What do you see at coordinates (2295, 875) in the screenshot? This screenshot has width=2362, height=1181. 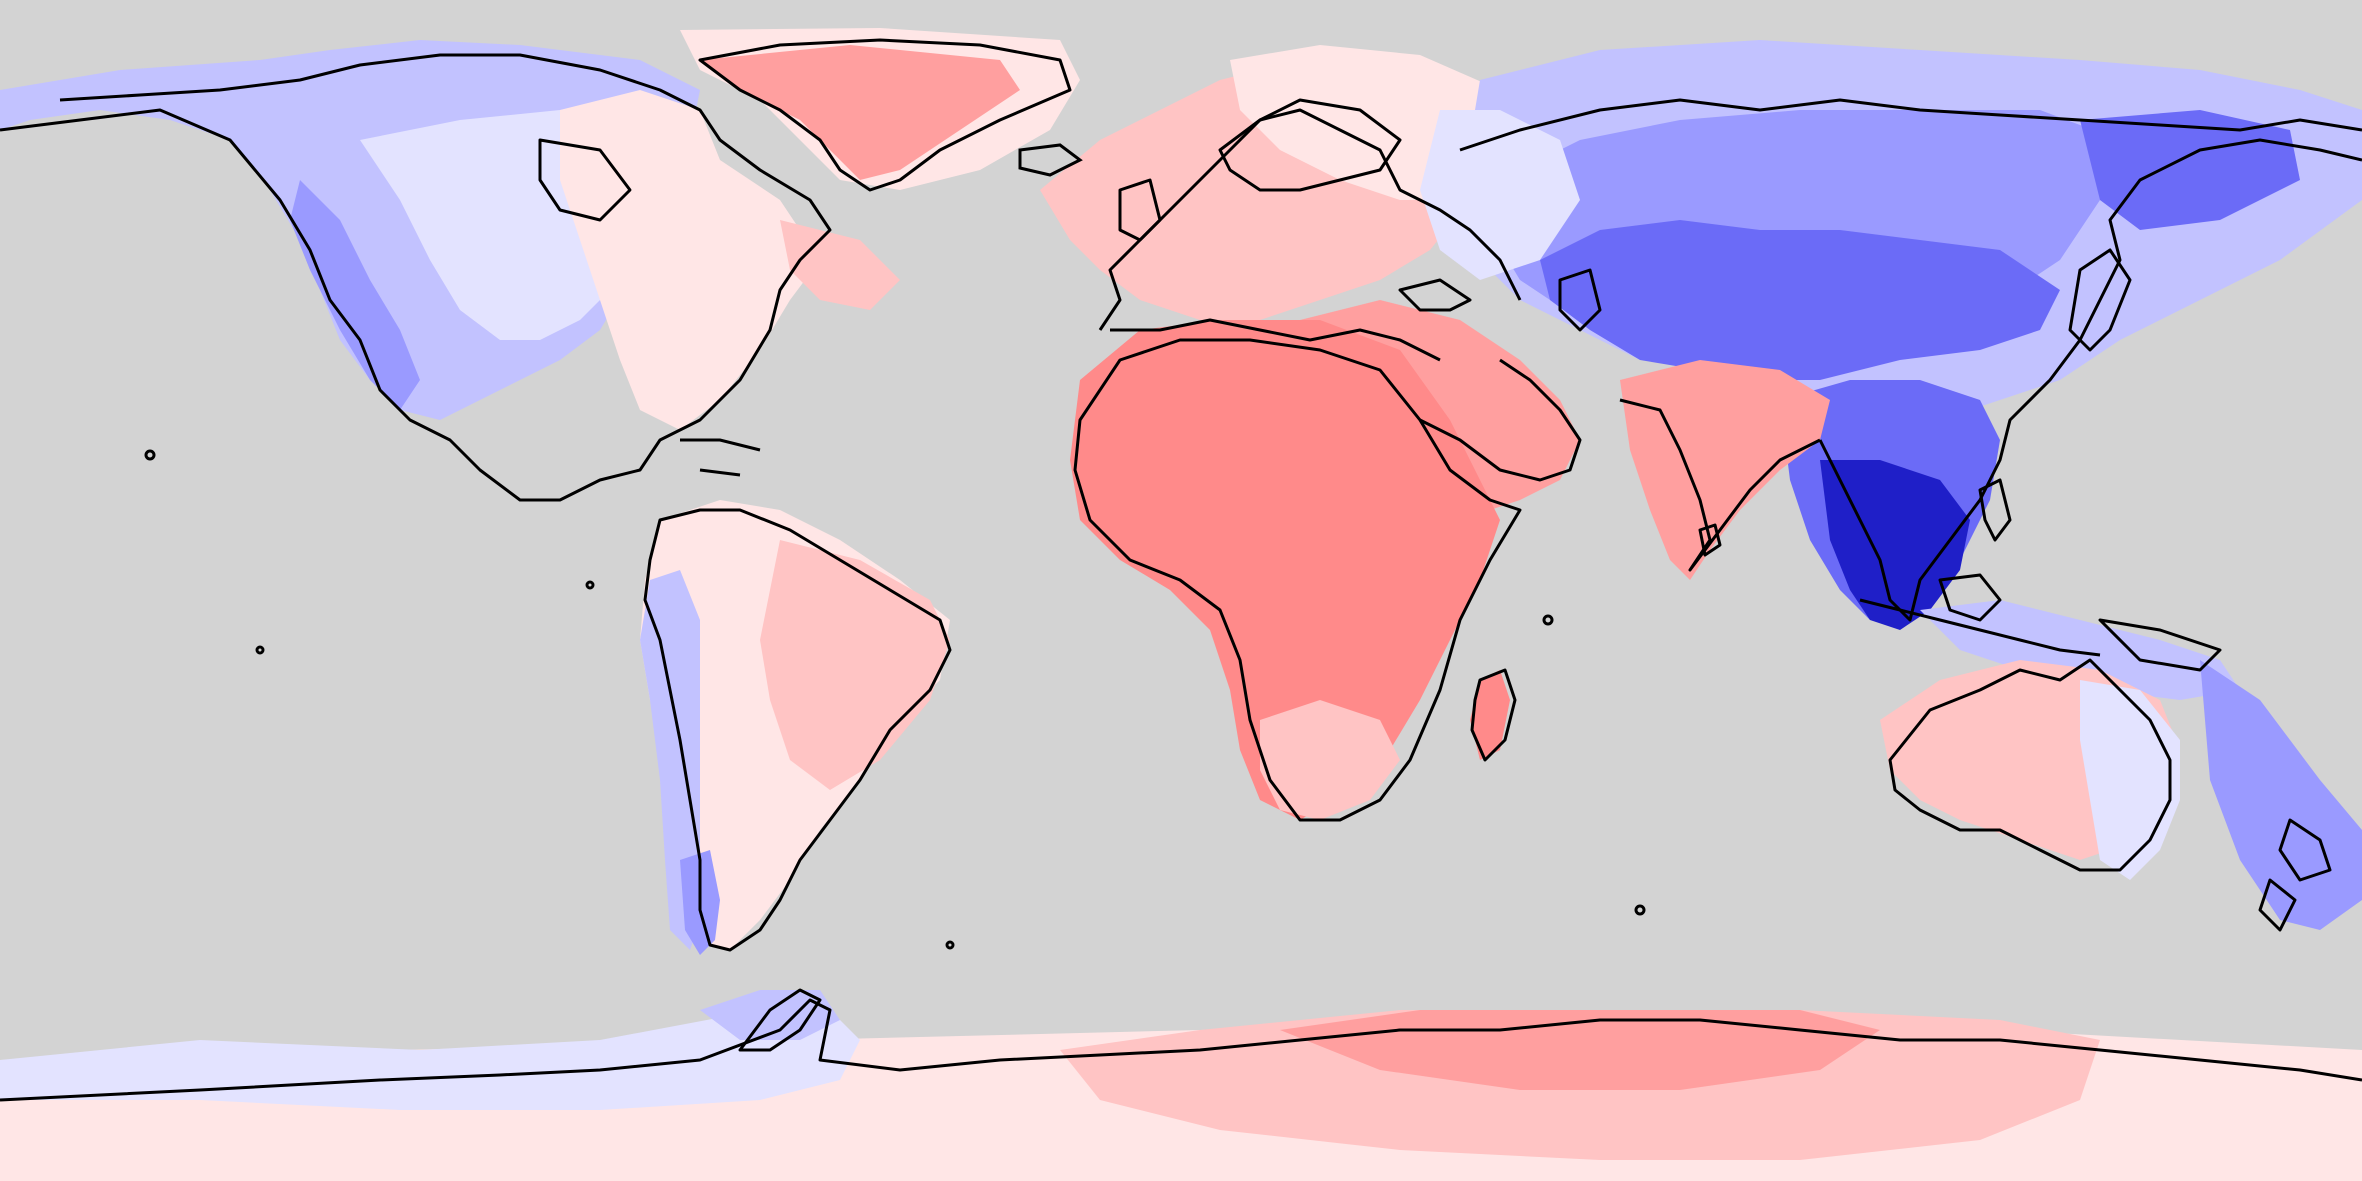 I see `coastline-new-zealand` at bounding box center [2295, 875].